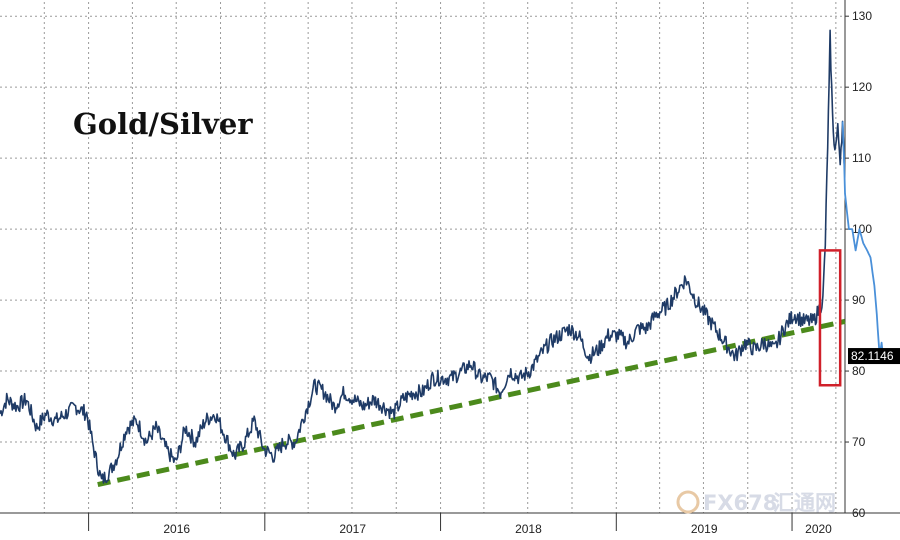 Image resolution: width=900 pixels, height=540 pixels. What do you see at coordinates (688, 502) in the screenshot?
I see `watermark-logo-icon` at bounding box center [688, 502].